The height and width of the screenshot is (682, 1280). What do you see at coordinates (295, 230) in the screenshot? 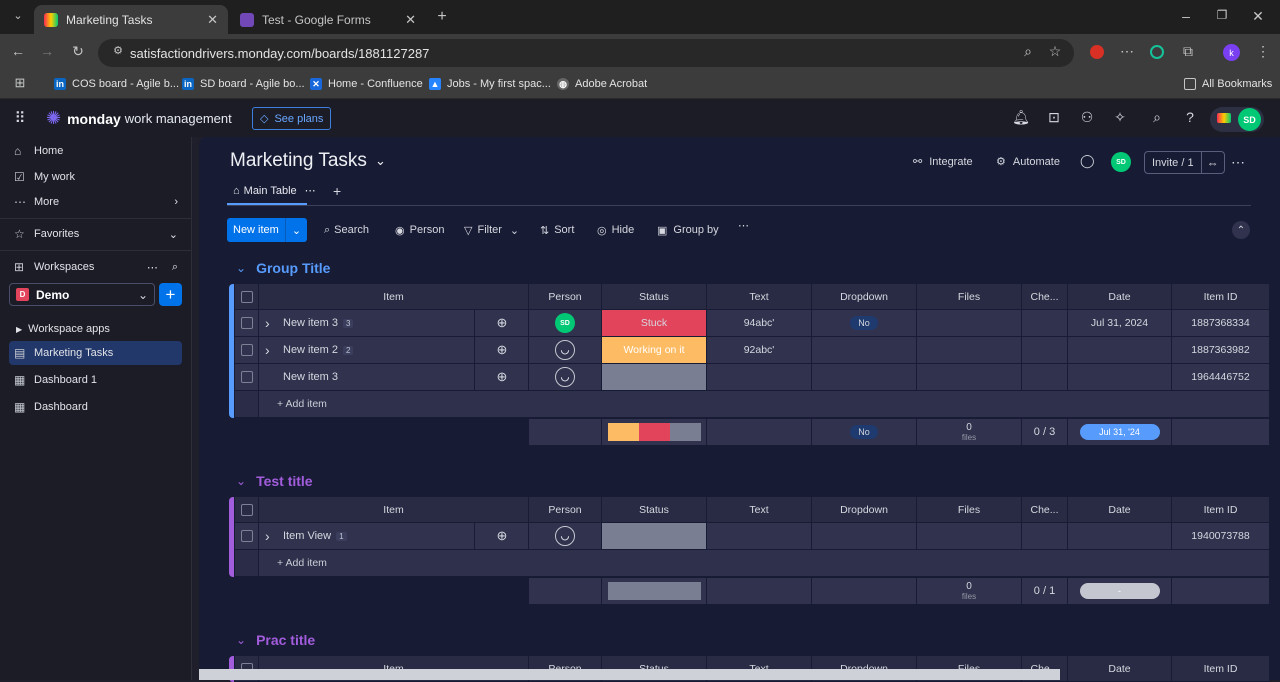
I see `chevron-down-icon: ⌄` at bounding box center [295, 230].